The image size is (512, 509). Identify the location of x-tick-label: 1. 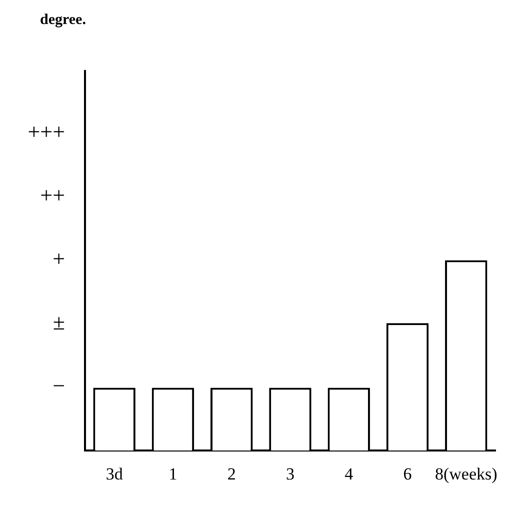
(173, 474).